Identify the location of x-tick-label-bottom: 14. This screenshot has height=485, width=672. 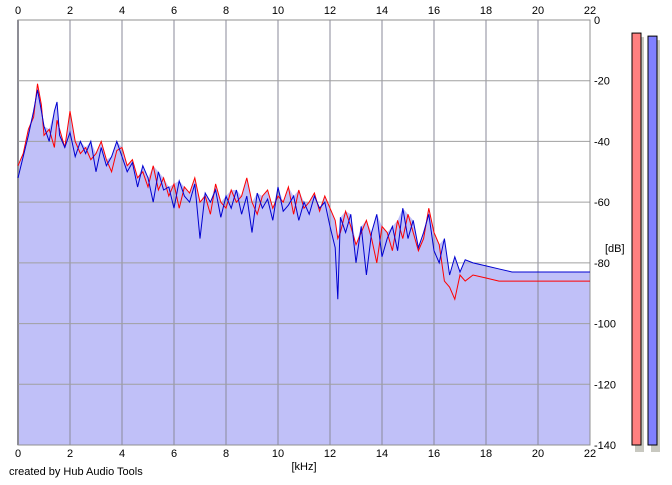
(382, 454).